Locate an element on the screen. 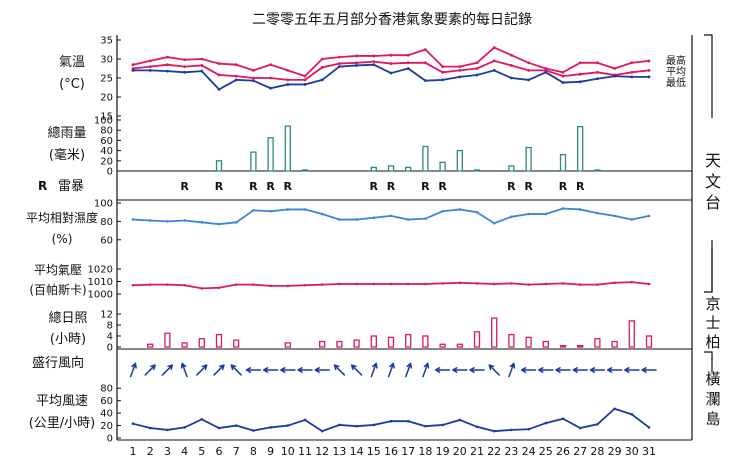 This screenshot has width=733, height=465. x-tick-label: 4 is located at coordinates (184, 451).